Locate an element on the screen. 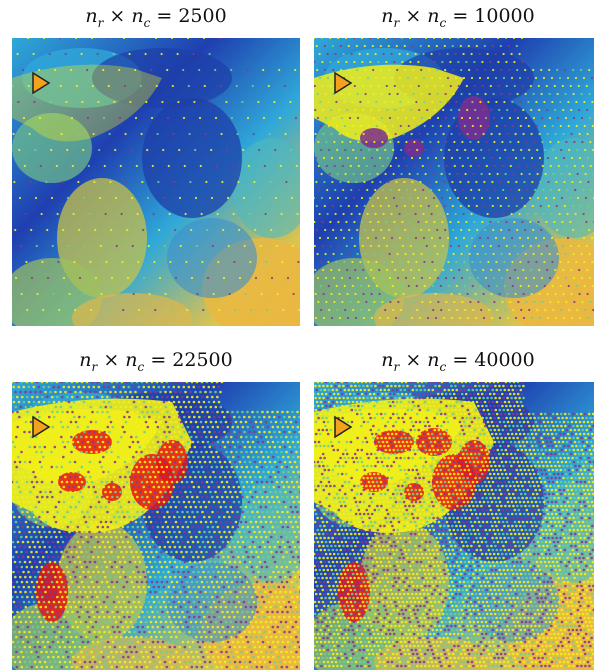 The width and height of the screenshot is (595, 672). target-region is located at coordinates (414, 148).